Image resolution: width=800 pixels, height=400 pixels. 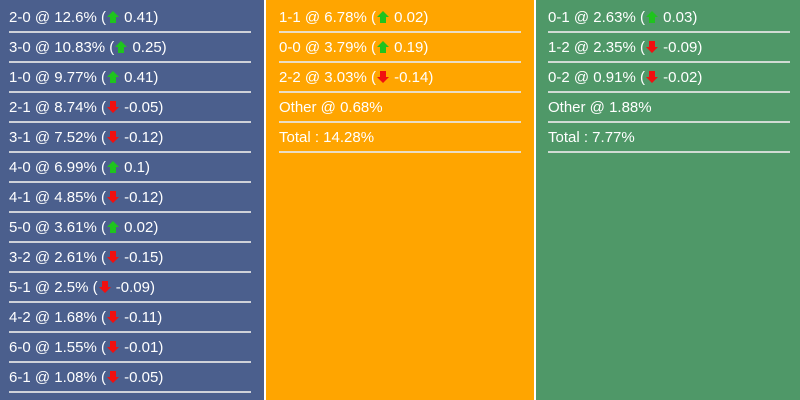 I want to click on probability: 4.85%, so click(x=75, y=197).